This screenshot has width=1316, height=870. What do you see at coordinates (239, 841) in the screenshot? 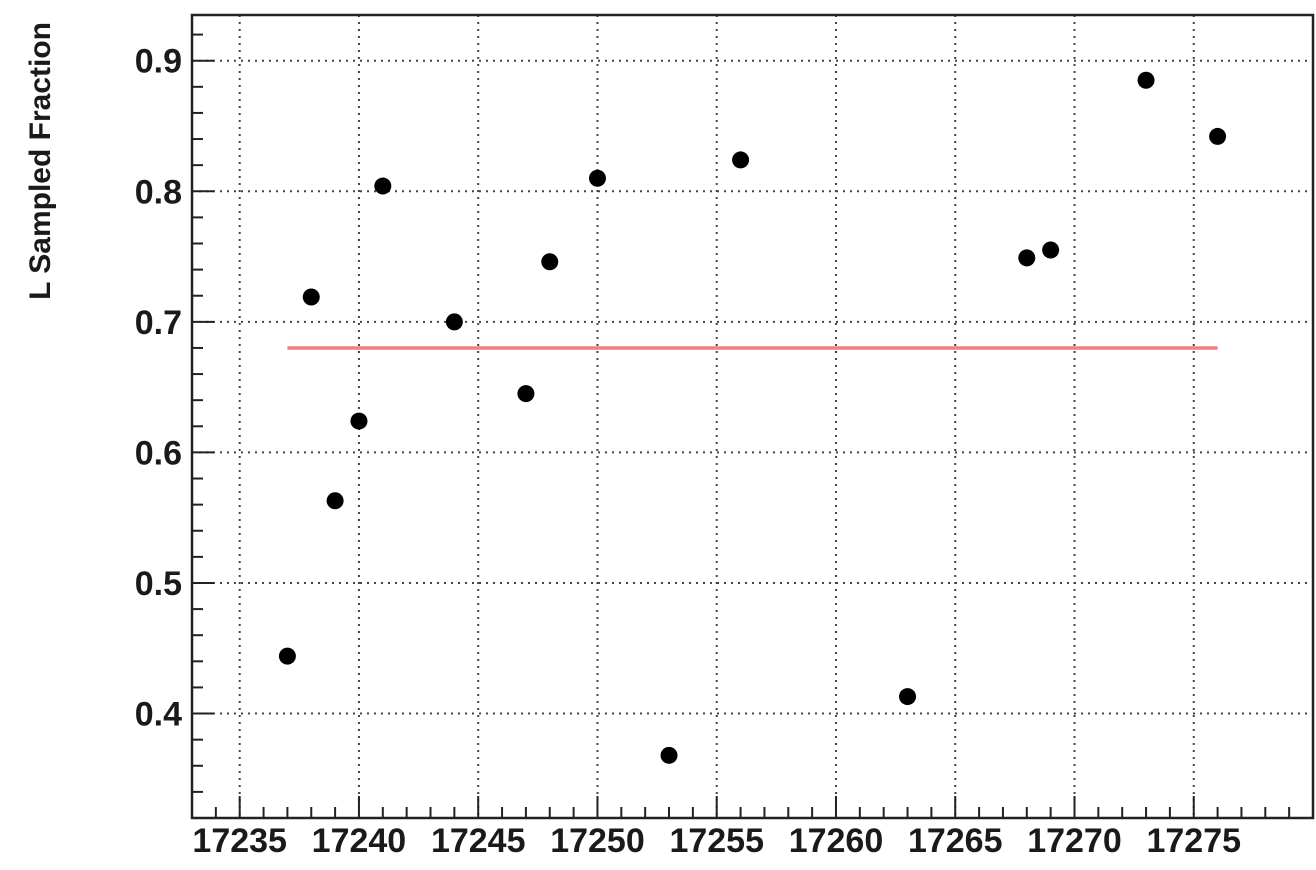
I see `x-tick-label-0: 17235` at bounding box center [239, 841].